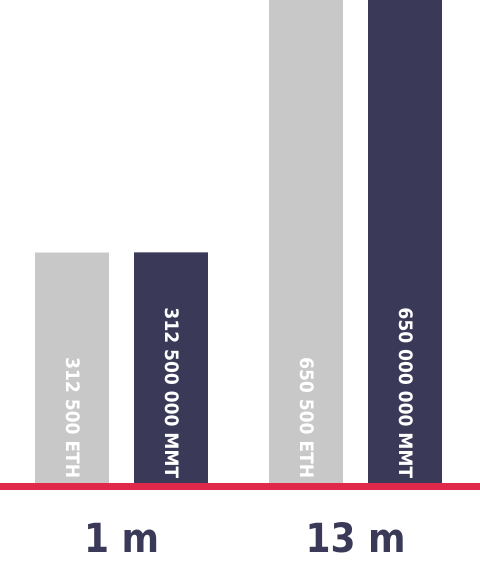 The width and height of the screenshot is (480, 564). Describe the element at coordinates (355, 539) in the screenshot. I see `category-label: 13 m` at that location.